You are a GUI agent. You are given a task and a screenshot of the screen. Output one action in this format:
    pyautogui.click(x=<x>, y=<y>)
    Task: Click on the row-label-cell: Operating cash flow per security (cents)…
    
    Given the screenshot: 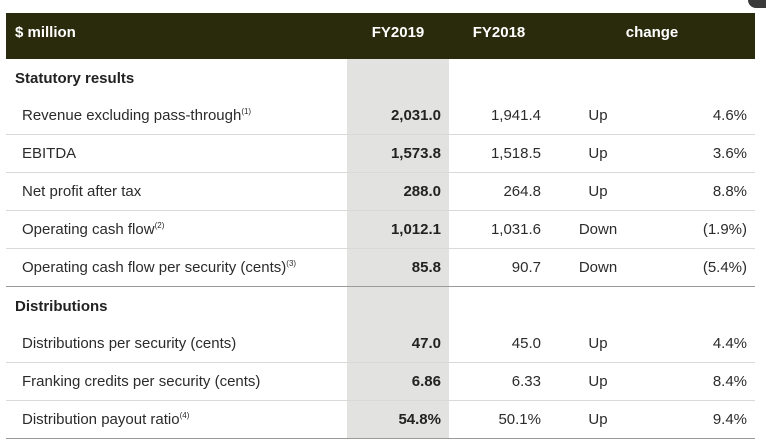 What is the action you would take?
    pyautogui.click(x=176, y=267)
    